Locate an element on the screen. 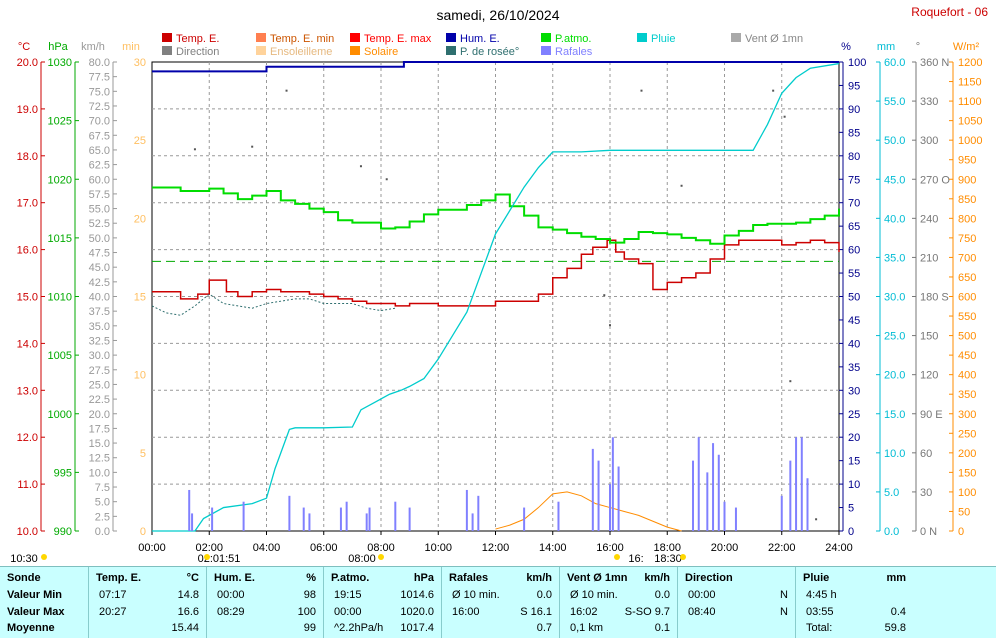 This screenshot has width=996, height=638. summary-value: 14.8 is located at coordinates (188, 595).